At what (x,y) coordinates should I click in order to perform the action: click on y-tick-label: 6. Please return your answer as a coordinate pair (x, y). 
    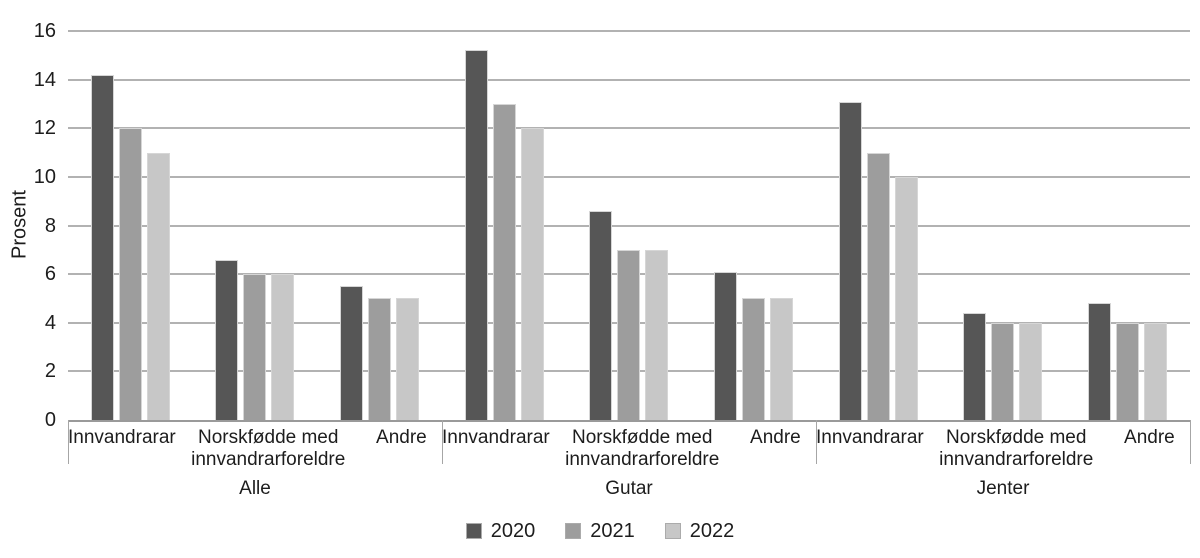
    Looking at the image, I should click on (50, 274).